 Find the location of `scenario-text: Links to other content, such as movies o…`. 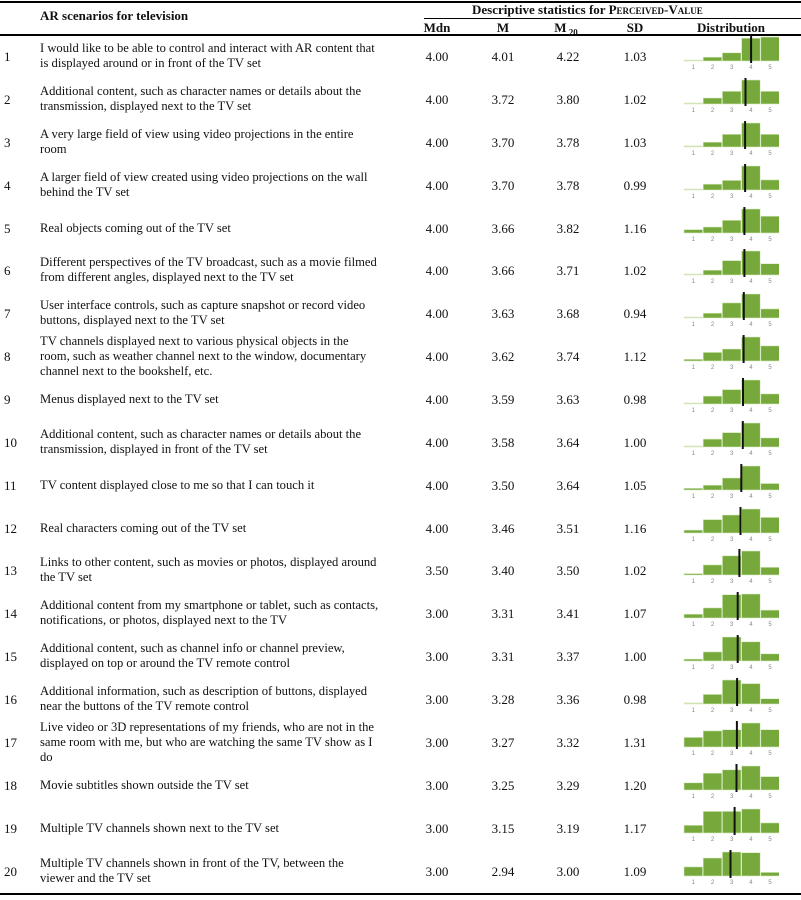

scenario-text: Links to other content, such as movies o… is located at coordinates (208, 569).